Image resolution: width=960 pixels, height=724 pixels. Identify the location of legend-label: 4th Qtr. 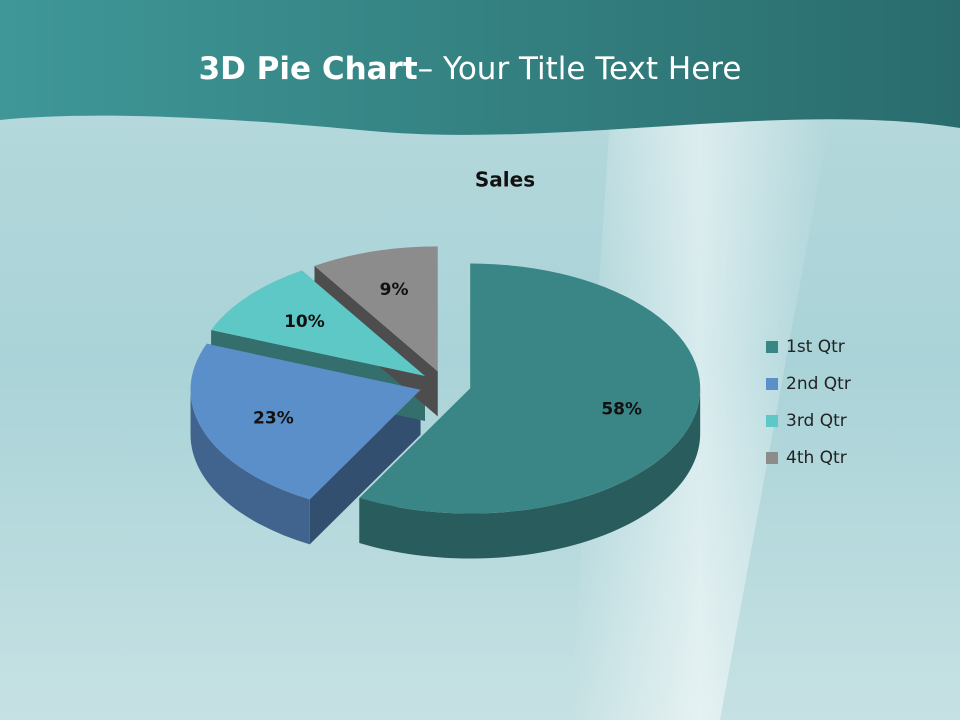
(816, 458).